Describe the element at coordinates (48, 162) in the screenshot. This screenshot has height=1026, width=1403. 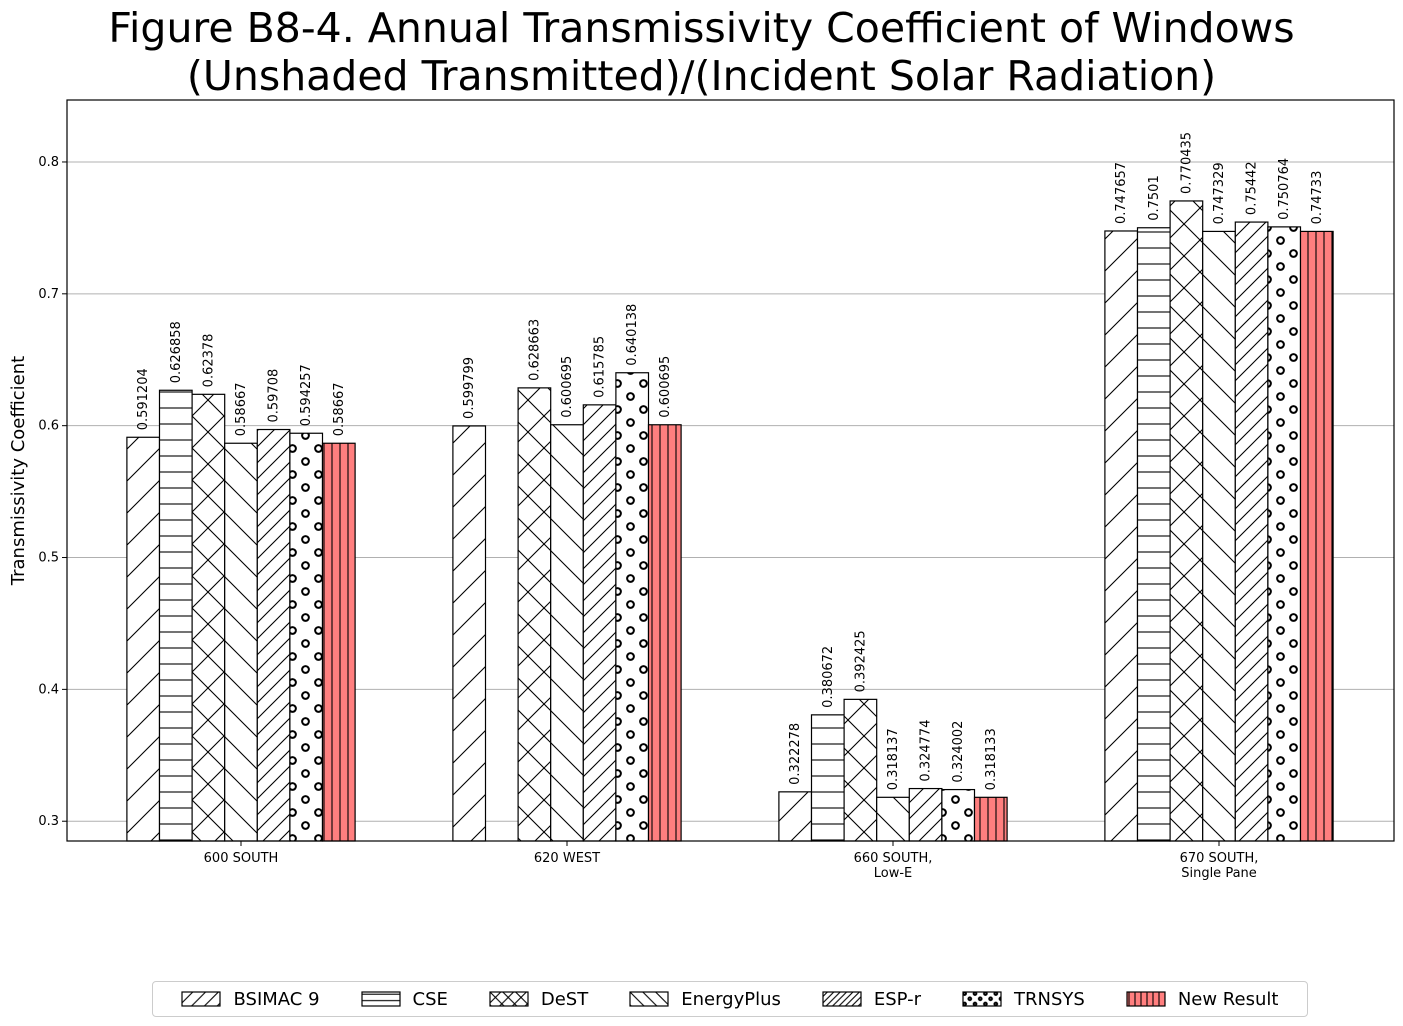
I see `y-tick-label: 0.8` at that location.